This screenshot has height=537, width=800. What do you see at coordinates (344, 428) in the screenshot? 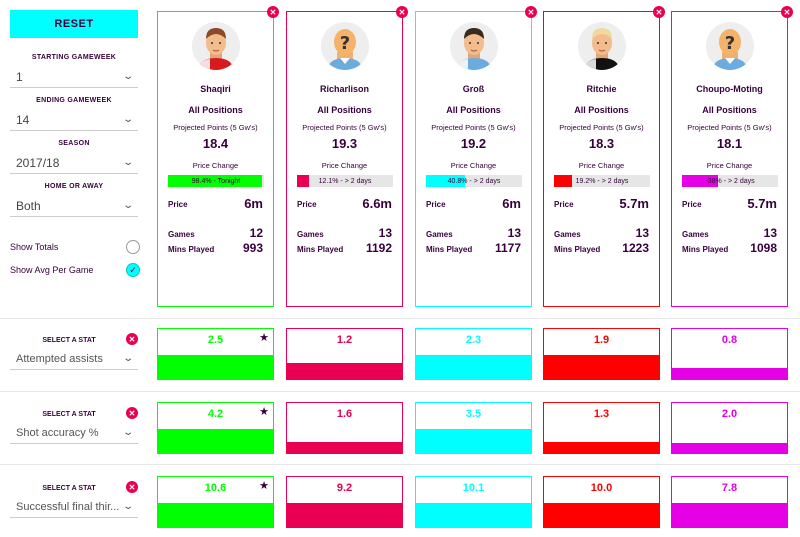
I see `stat-value-box: 1.6` at bounding box center [344, 428].